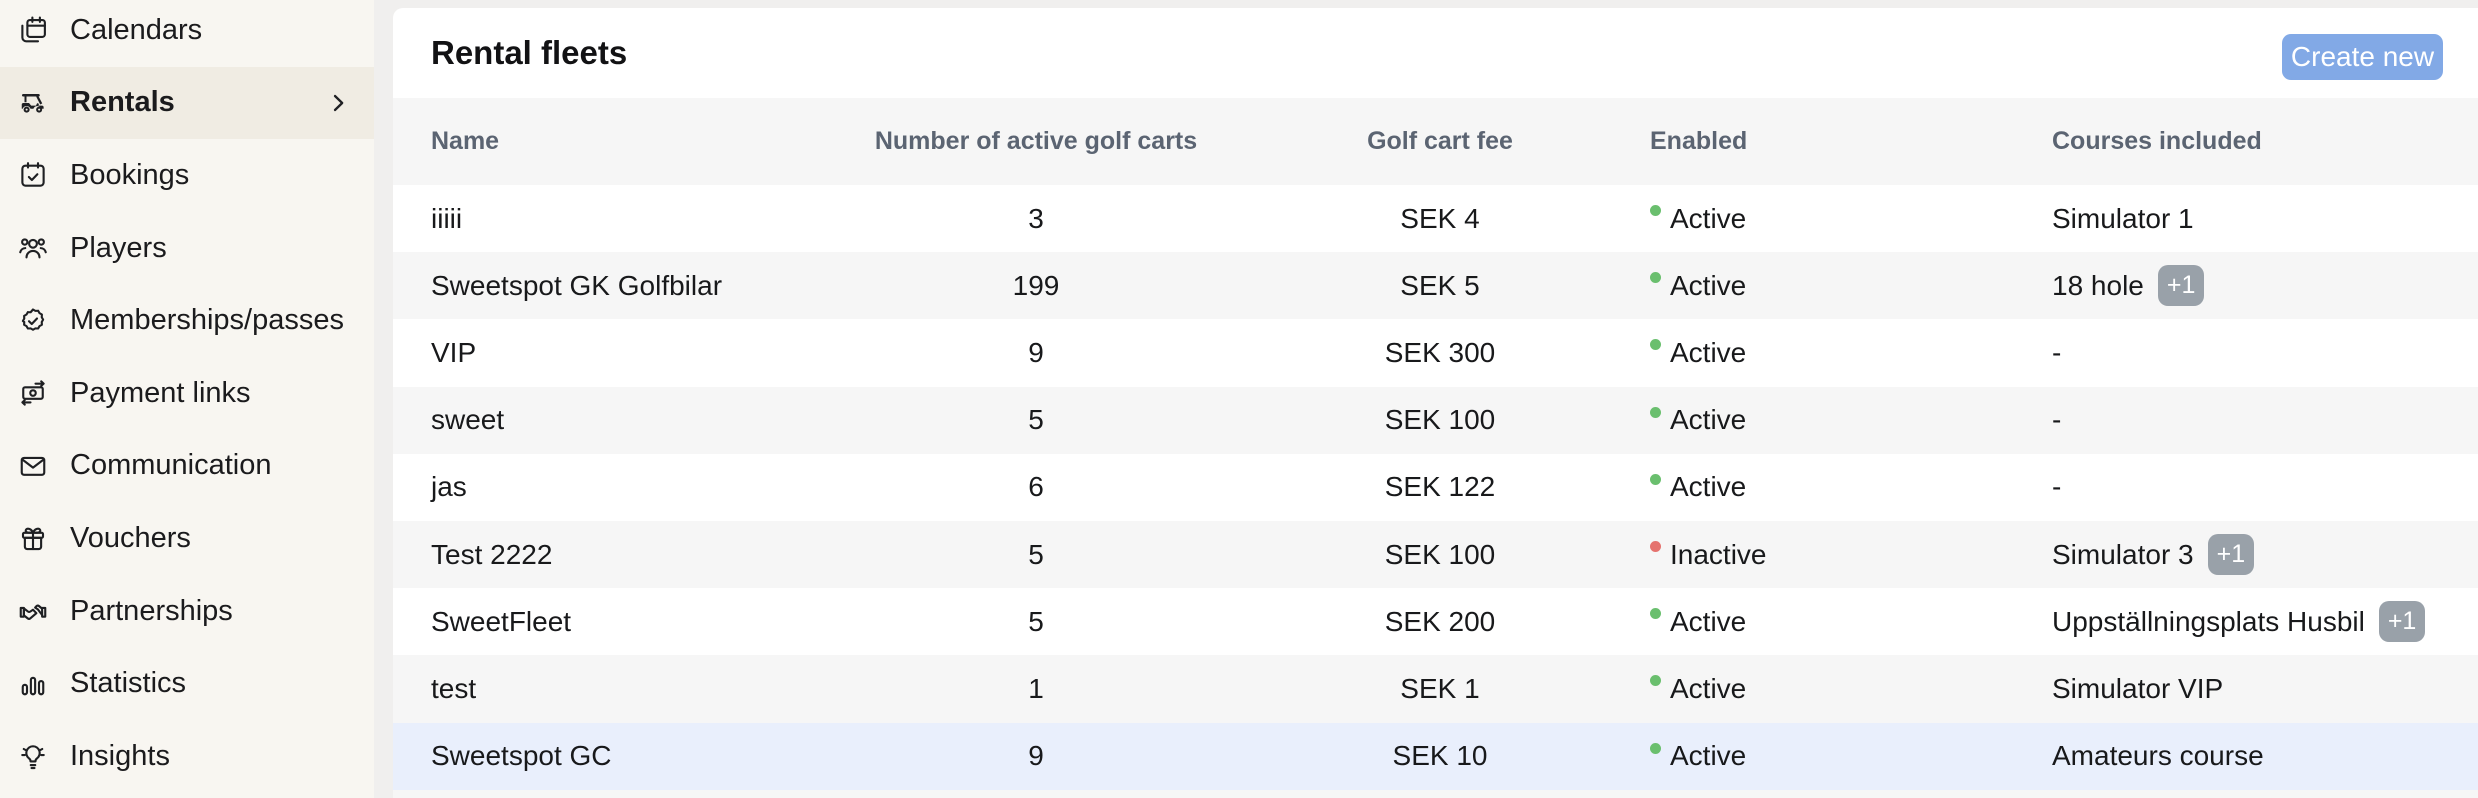 The image size is (2478, 798). What do you see at coordinates (187, 756) in the screenshot?
I see `sidebar-item-insights: Insights` at bounding box center [187, 756].